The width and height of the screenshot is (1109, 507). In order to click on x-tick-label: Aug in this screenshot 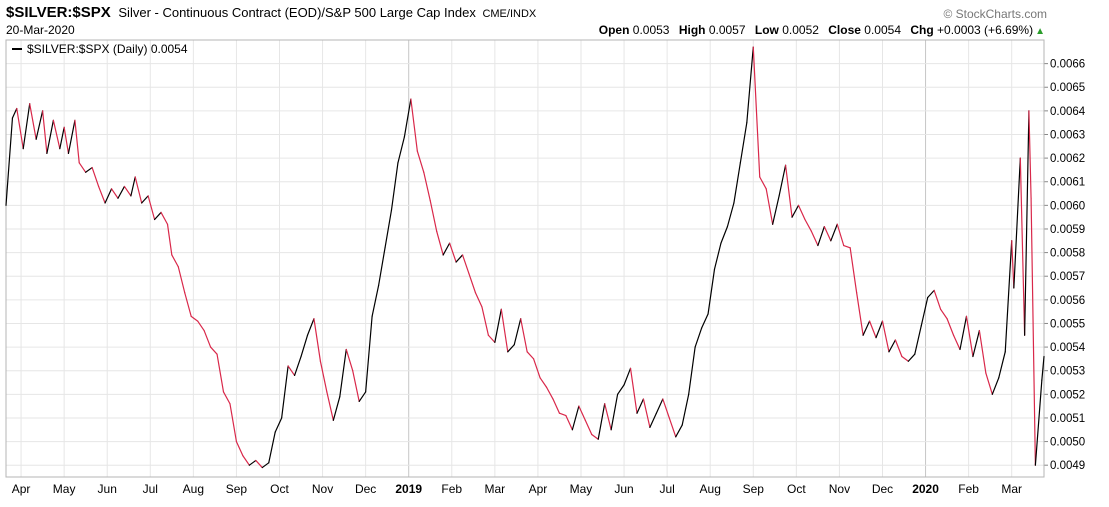, I will do `click(193, 489)`.